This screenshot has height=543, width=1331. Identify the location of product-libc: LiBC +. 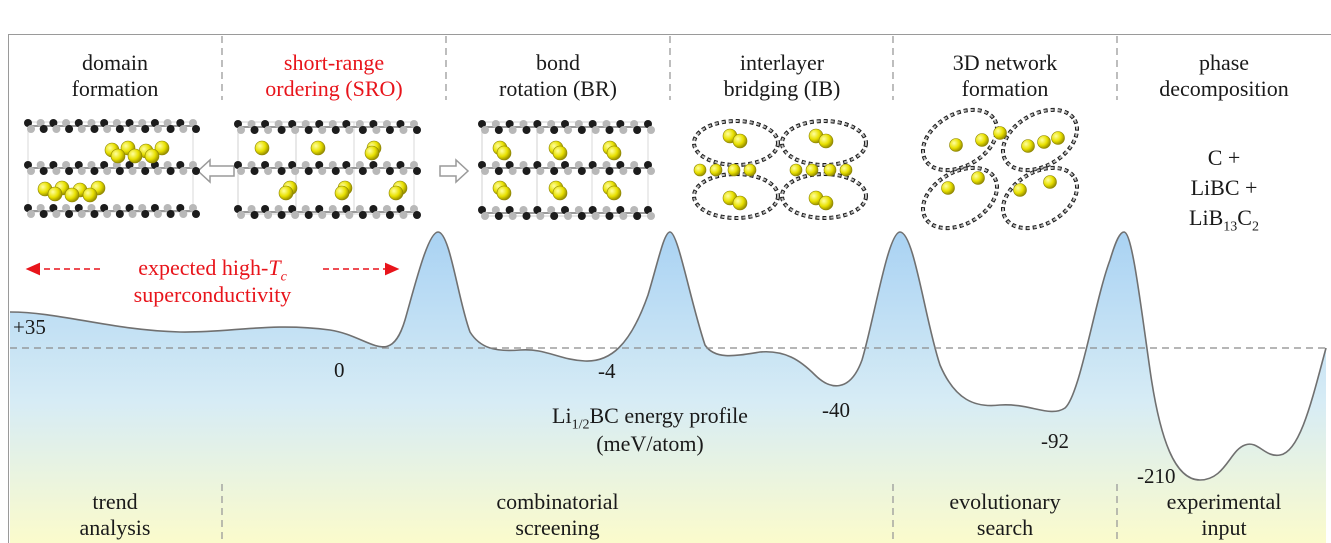
(1224, 187).